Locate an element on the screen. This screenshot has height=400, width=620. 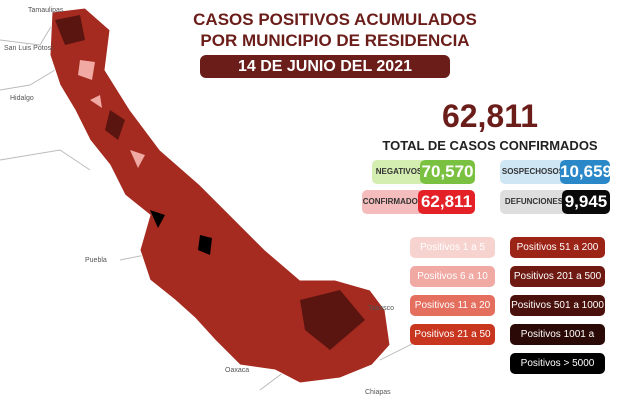
map-label: Puebla is located at coordinates (96, 260).